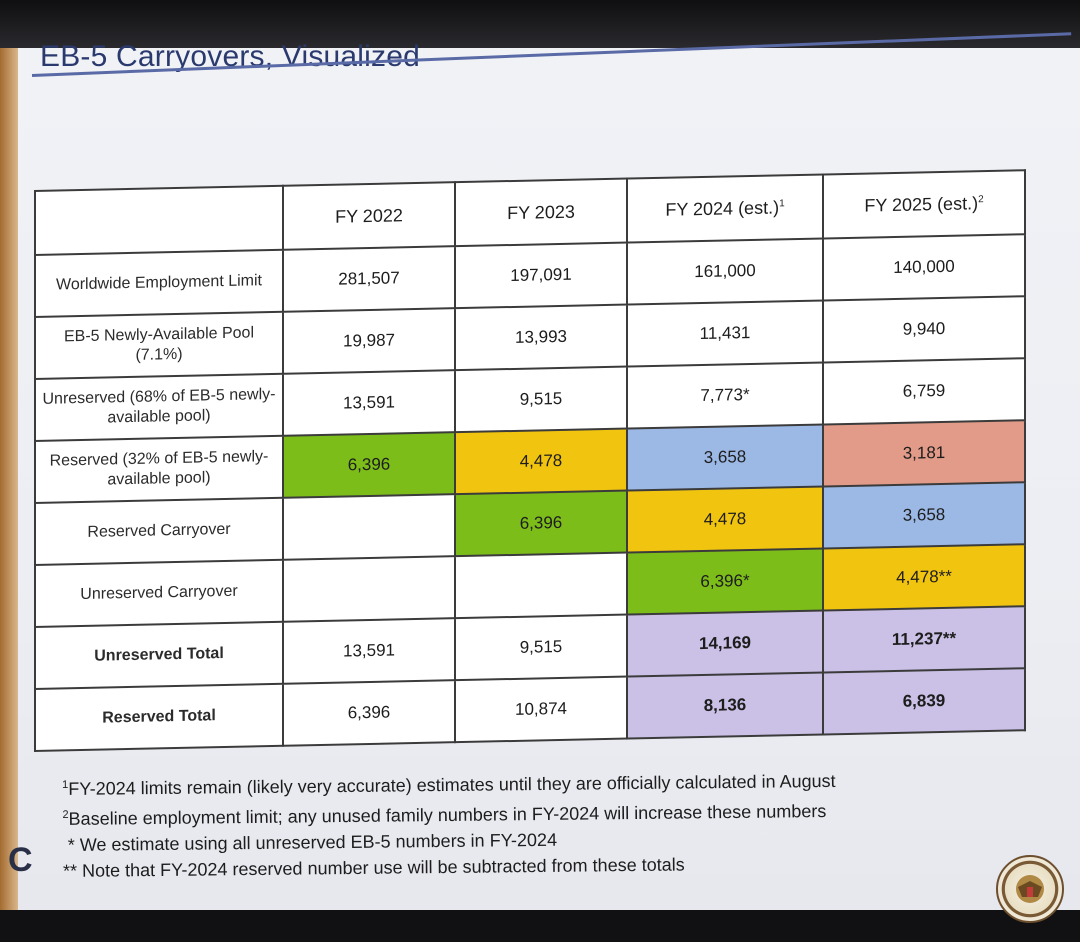  I want to click on table-cell: 4,478**, so click(924, 577).